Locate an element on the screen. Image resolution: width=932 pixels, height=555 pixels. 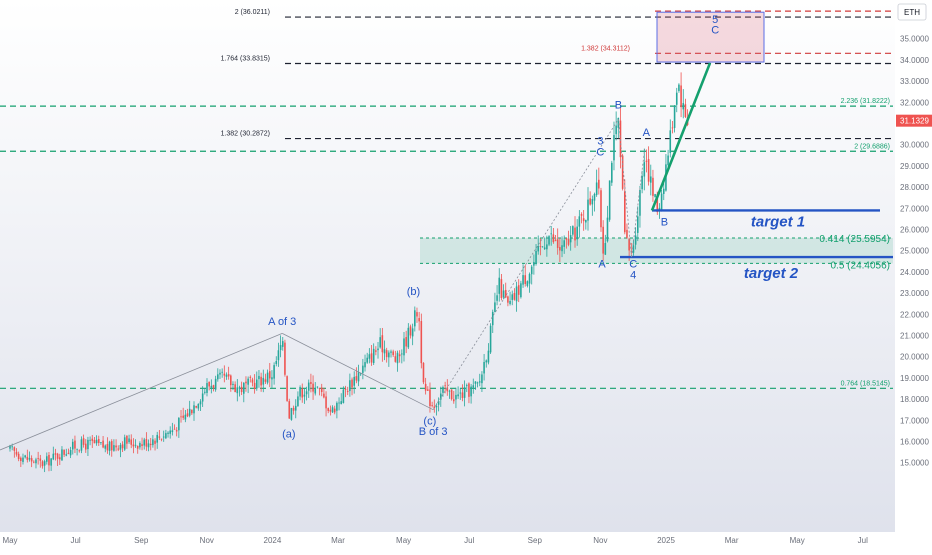
wave-line-b is located at coordinates (358, 372).